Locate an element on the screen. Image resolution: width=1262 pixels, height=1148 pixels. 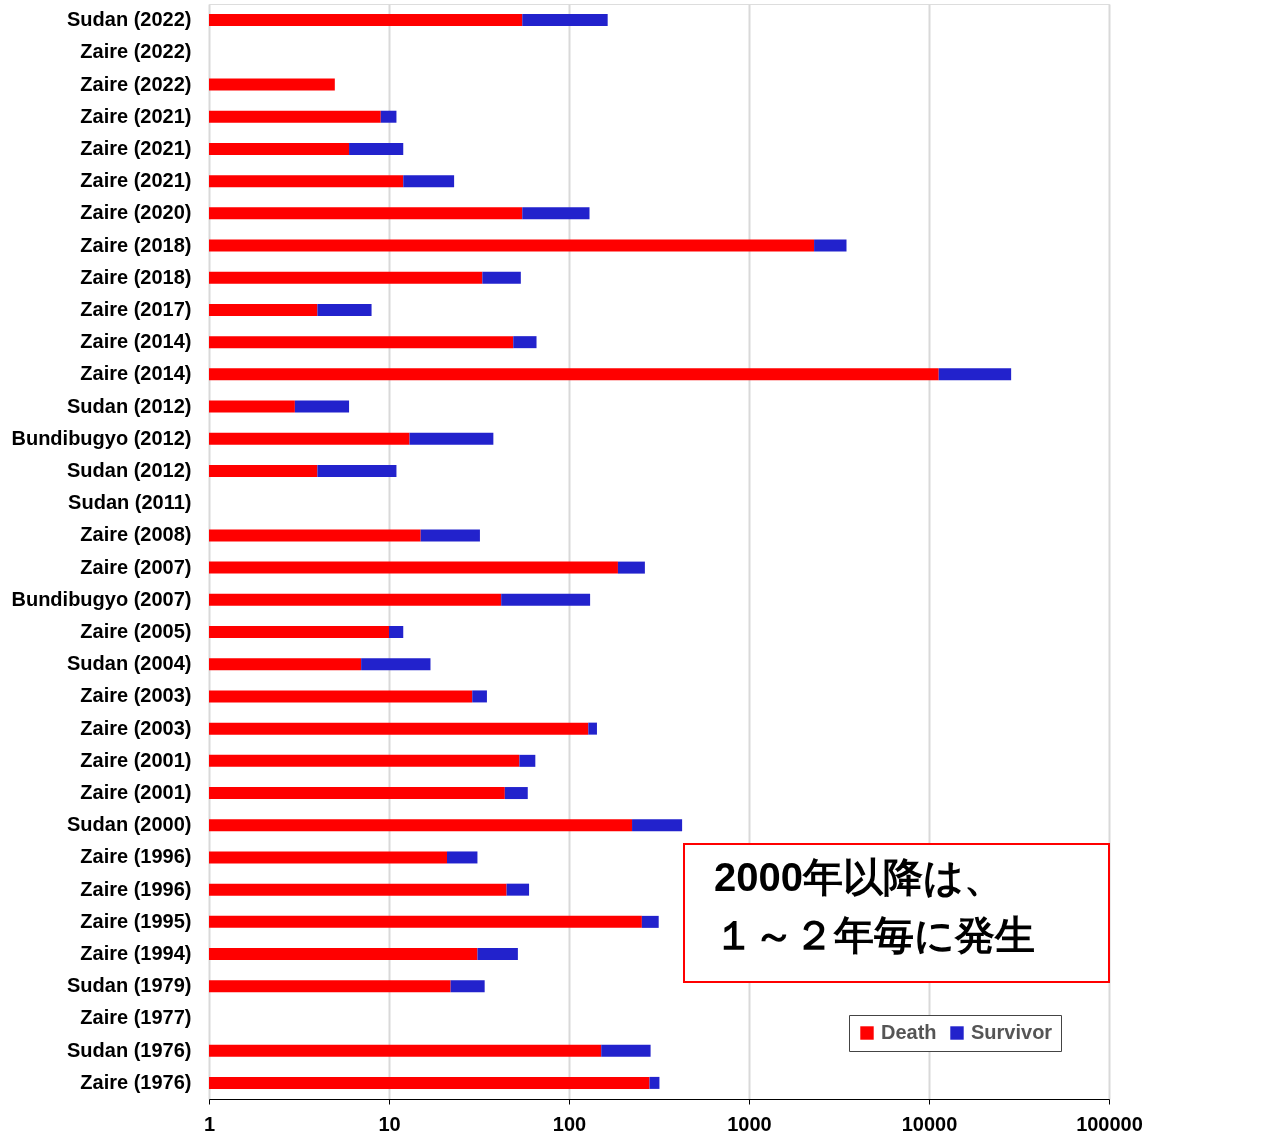
y-tick-label: Zaire (2017) is located at coordinates (136, 308).